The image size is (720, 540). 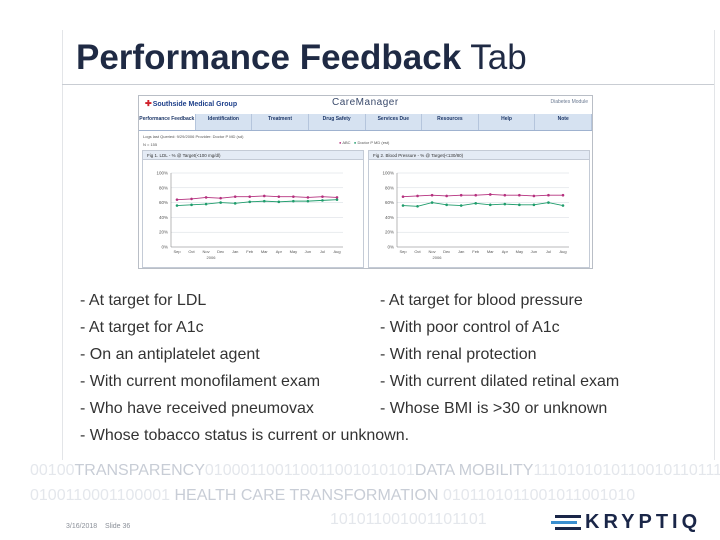 I want to click on band-digits: 00100, so click(x=52, y=470).